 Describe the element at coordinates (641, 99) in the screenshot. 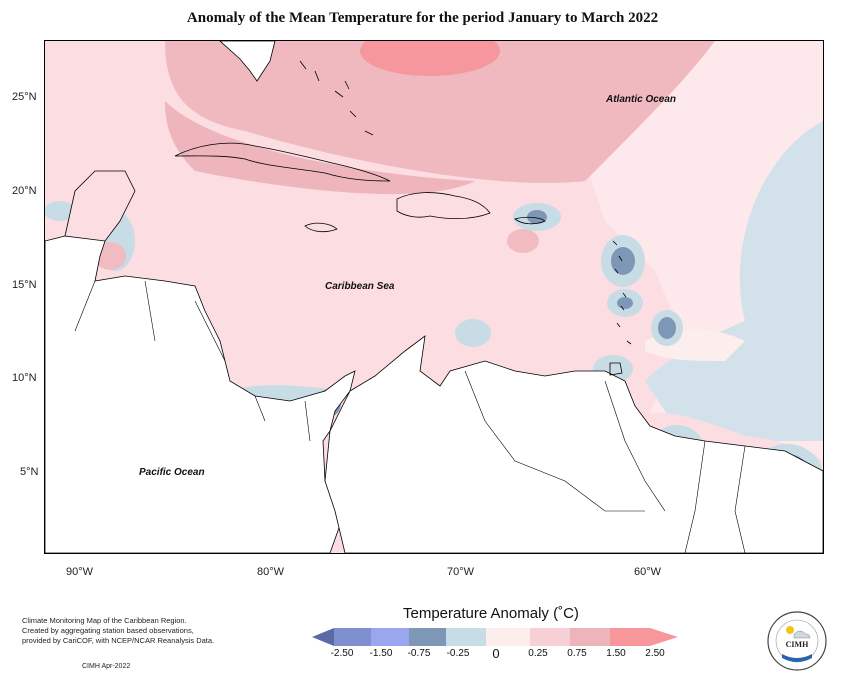

I see `atlantic-ocean-label: Atlantic Ocean` at that location.